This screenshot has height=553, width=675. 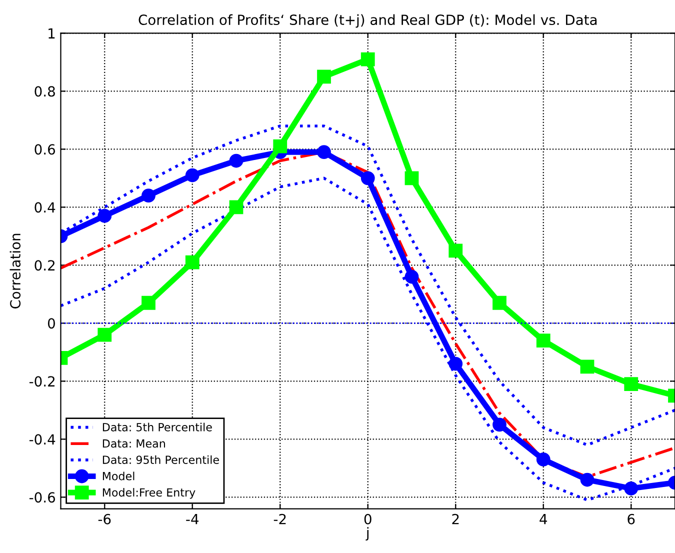 I want to click on y-axis-title: Correlation, so click(x=15, y=271).